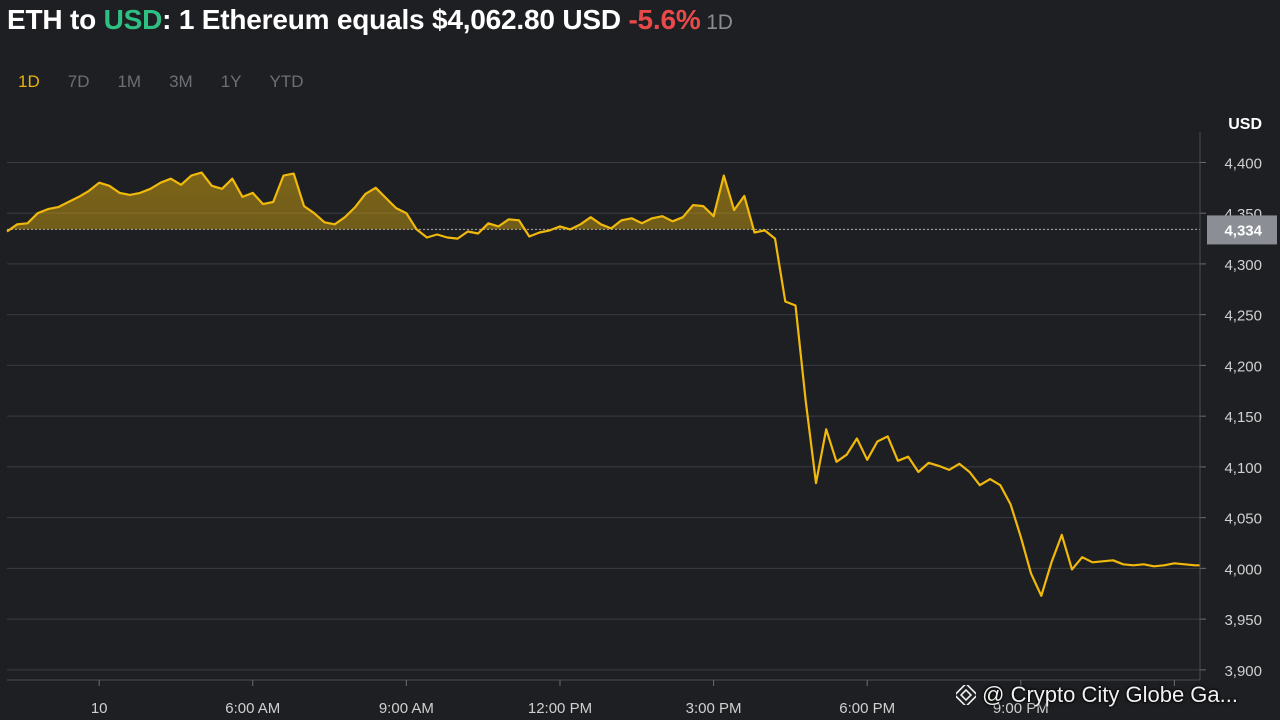 This screenshot has width=1280, height=720. What do you see at coordinates (1245, 124) in the screenshot?
I see `y-axis-title: USD` at bounding box center [1245, 124].